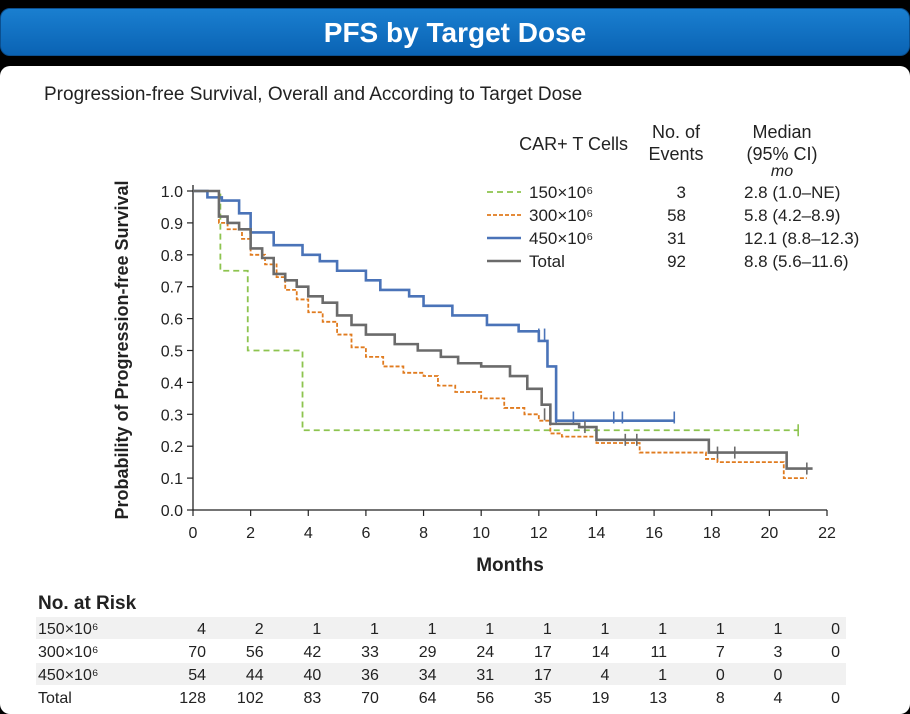 This screenshot has width=910, height=714. Describe the element at coordinates (796, 261) in the screenshot. I see `legend-series-median: 8.8 (5.6–11.6)` at that location.